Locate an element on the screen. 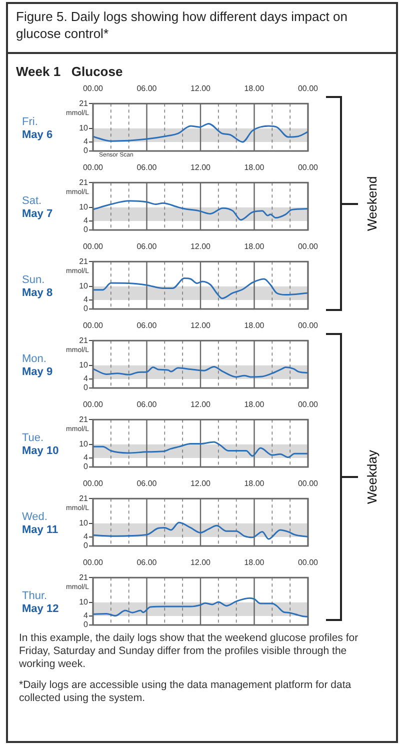 The height and width of the screenshot is (752, 405). text: May 11 is located at coordinates (40, 530).